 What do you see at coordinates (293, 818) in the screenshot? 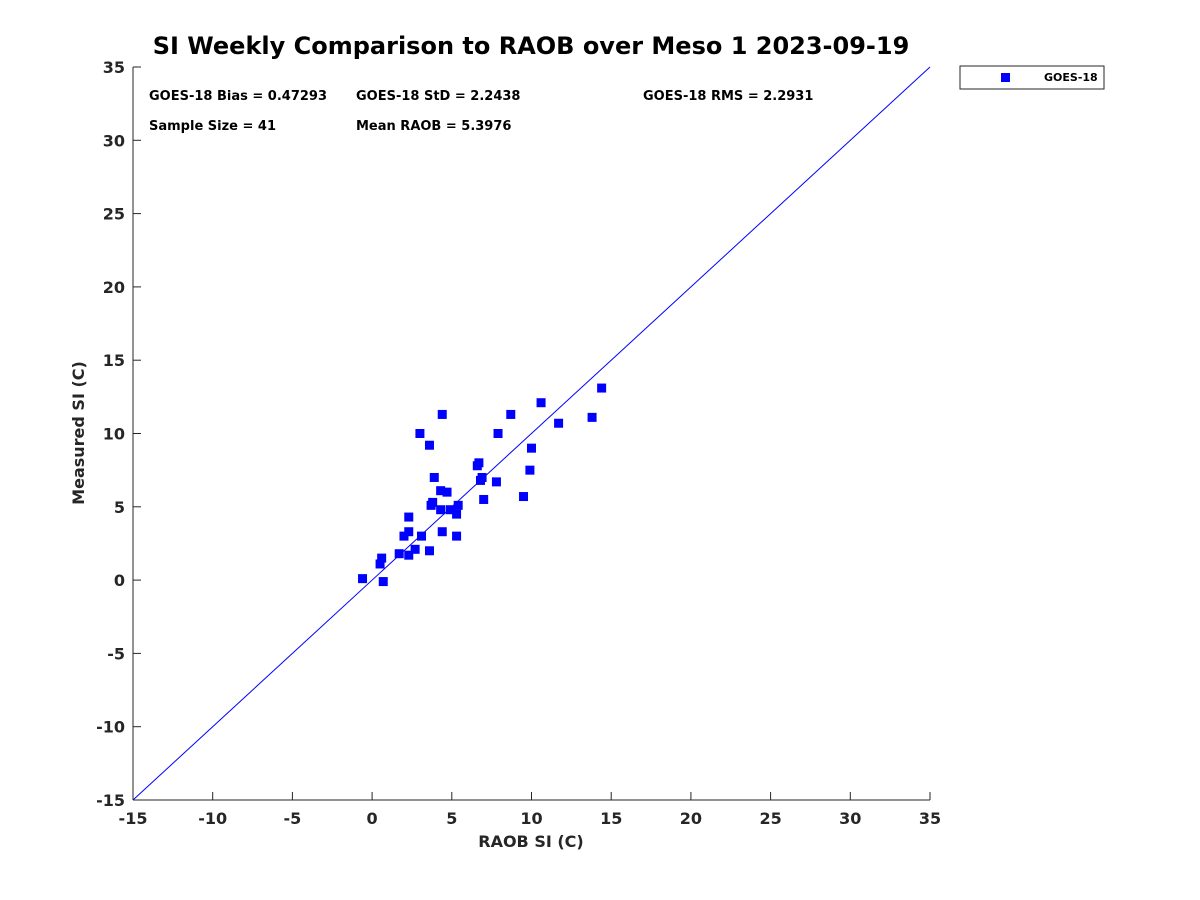
I see `x-tick-label: -5` at bounding box center [293, 818].